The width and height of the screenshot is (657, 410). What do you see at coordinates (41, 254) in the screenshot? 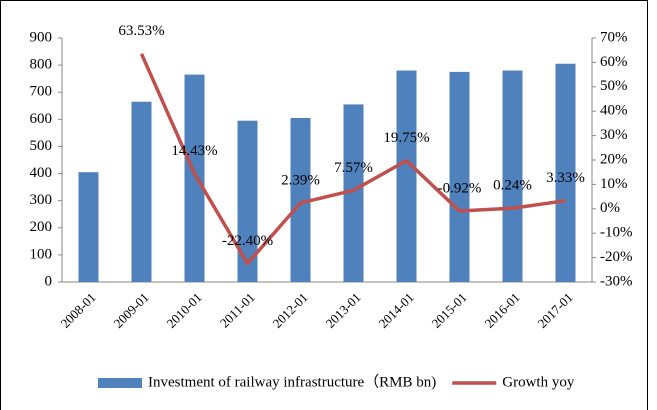
I see `y-tick-label: 100` at bounding box center [41, 254].